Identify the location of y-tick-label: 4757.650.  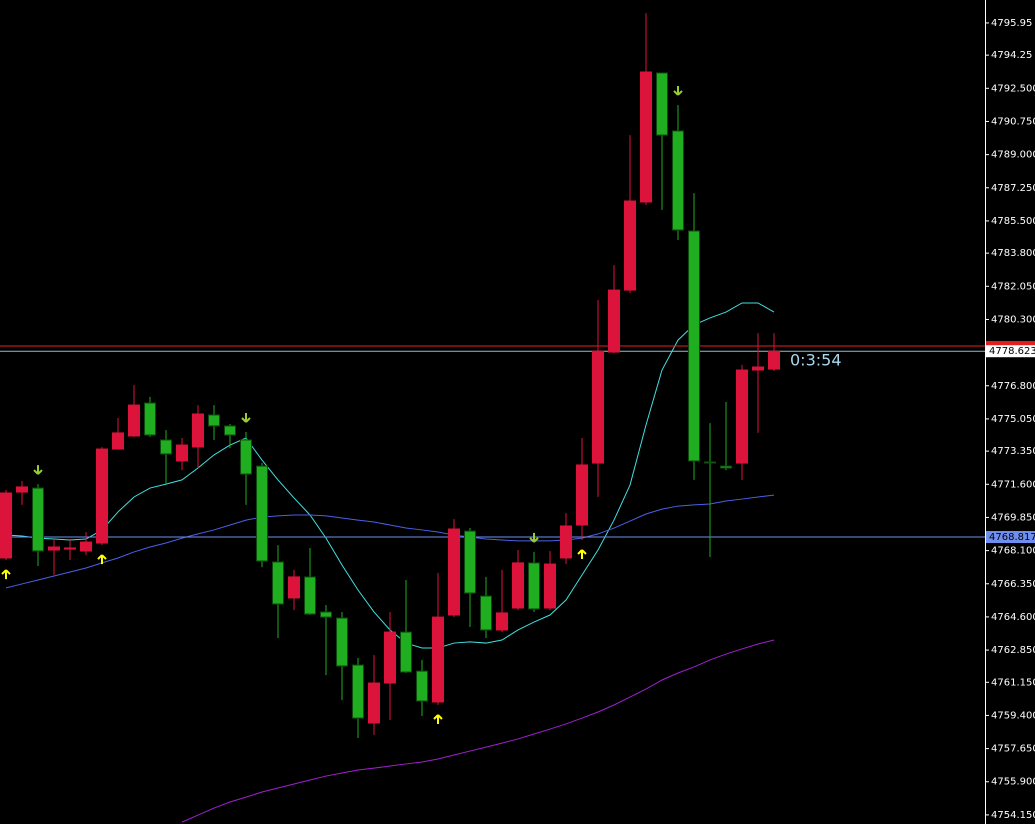
(1013, 749).